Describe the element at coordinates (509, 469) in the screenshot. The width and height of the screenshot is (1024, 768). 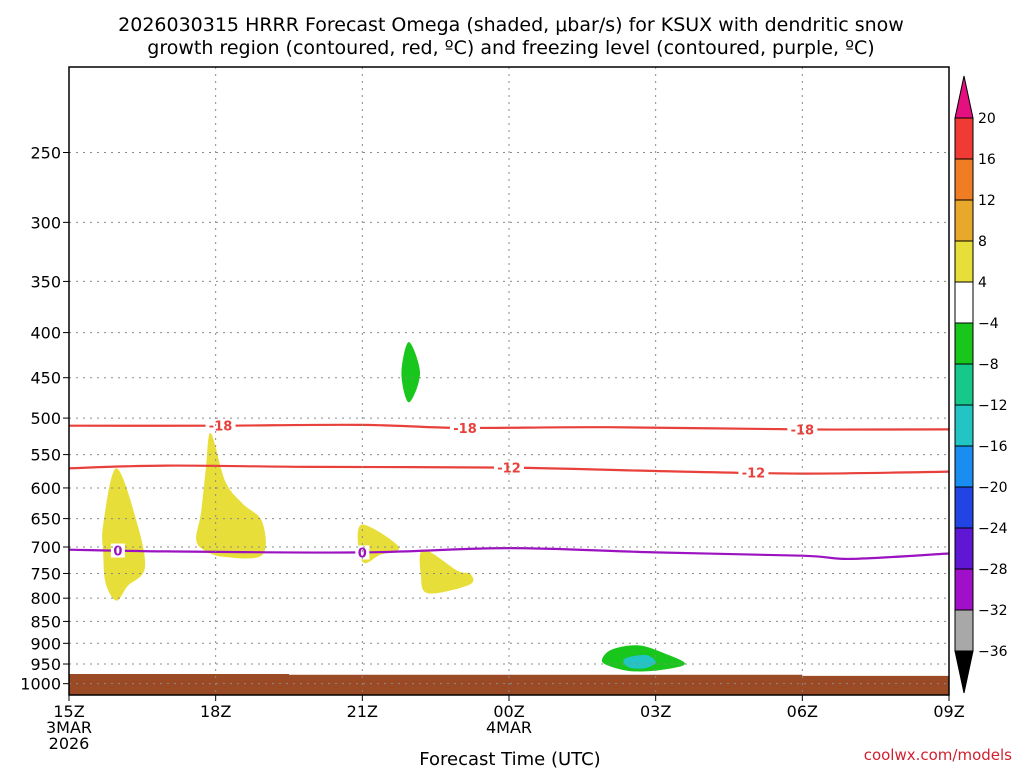
I see `contour-label--12-0: -12` at that location.